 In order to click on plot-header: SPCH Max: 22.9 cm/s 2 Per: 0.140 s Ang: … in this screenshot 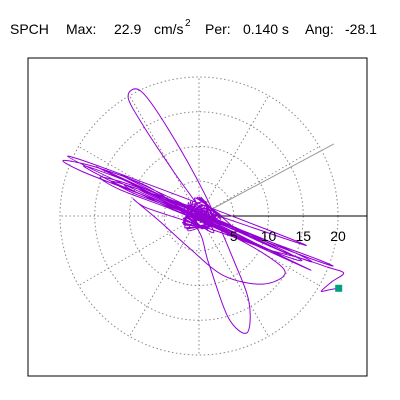, I will do `click(193, 27)`.